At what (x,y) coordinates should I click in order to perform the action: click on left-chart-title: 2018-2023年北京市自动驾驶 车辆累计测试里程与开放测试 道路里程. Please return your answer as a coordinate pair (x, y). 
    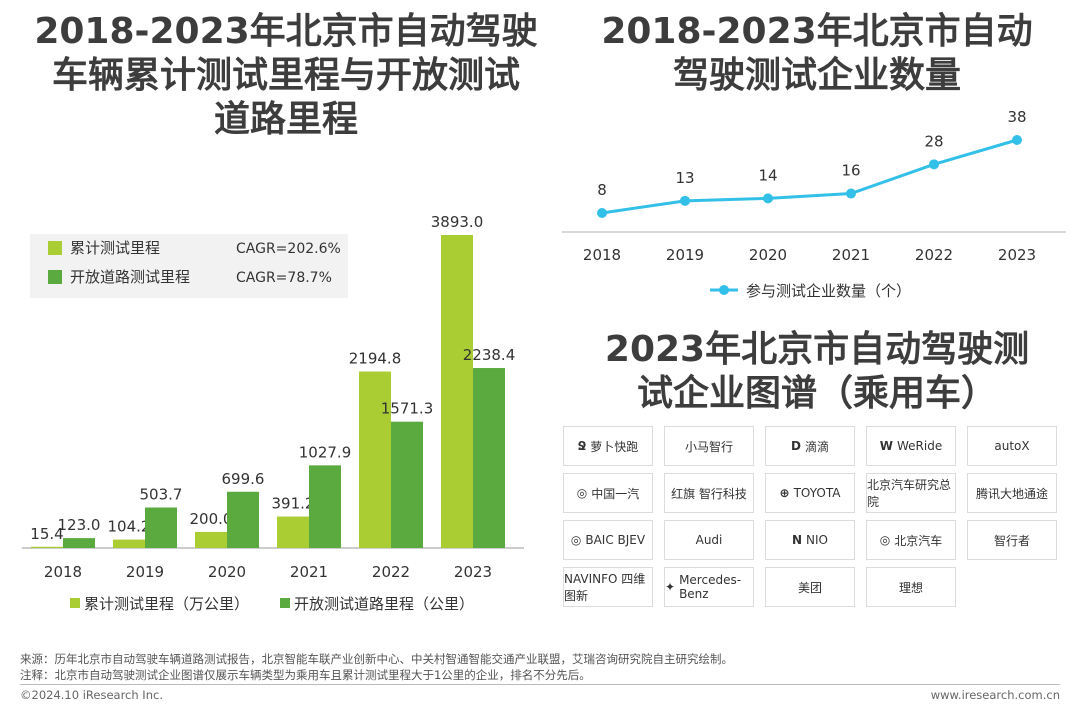
    Looking at the image, I should click on (286, 76).